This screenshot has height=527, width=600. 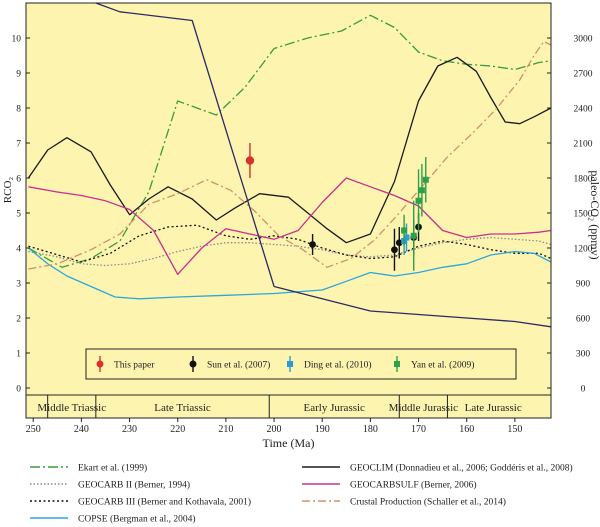 What do you see at coordinates (335, 408) in the screenshot?
I see `period-label: Early Jurassic` at bounding box center [335, 408].